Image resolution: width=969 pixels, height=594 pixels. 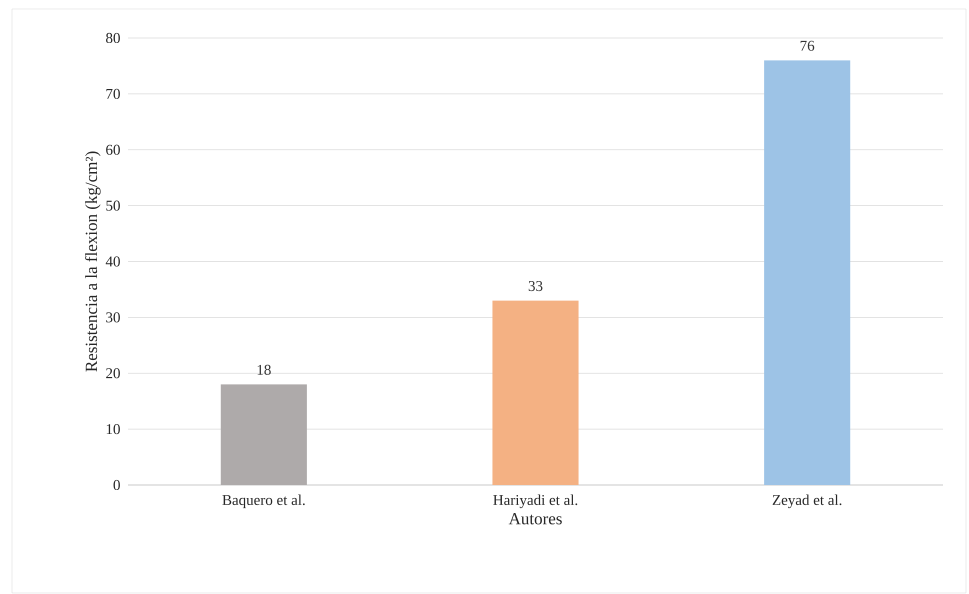 I want to click on data-label: 76, so click(x=807, y=45).